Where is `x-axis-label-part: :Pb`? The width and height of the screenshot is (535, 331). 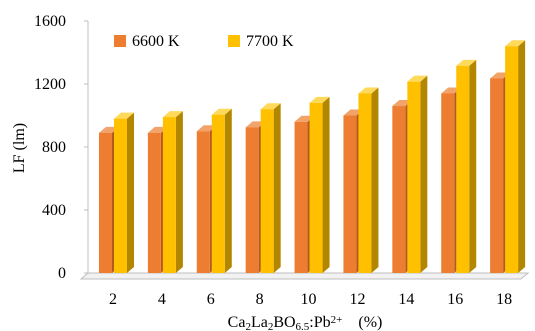 x-axis-label-part: :Pb is located at coordinates (319, 322).